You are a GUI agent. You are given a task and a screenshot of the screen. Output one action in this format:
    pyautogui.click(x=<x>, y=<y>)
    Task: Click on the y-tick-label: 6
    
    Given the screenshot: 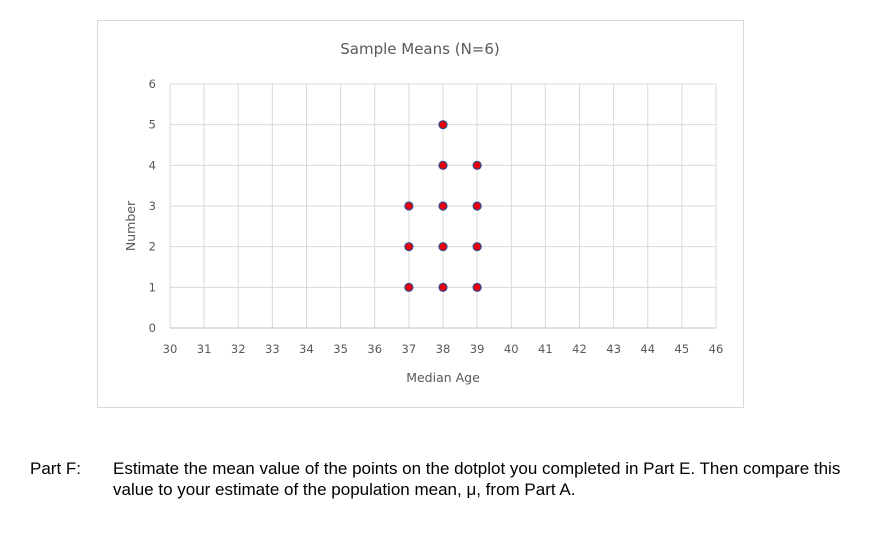 What is the action you would take?
    pyautogui.click(x=152, y=84)
    